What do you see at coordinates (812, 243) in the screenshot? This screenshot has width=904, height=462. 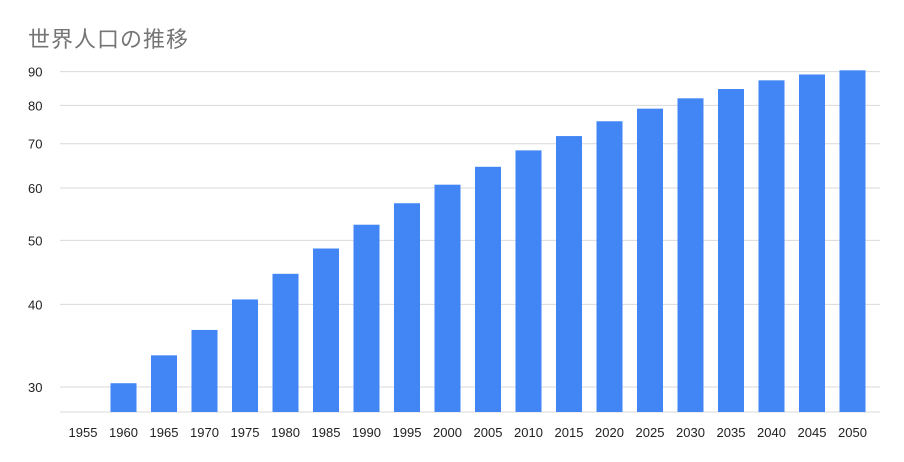 I see `bar-2045` at bounding box center [812, 243].